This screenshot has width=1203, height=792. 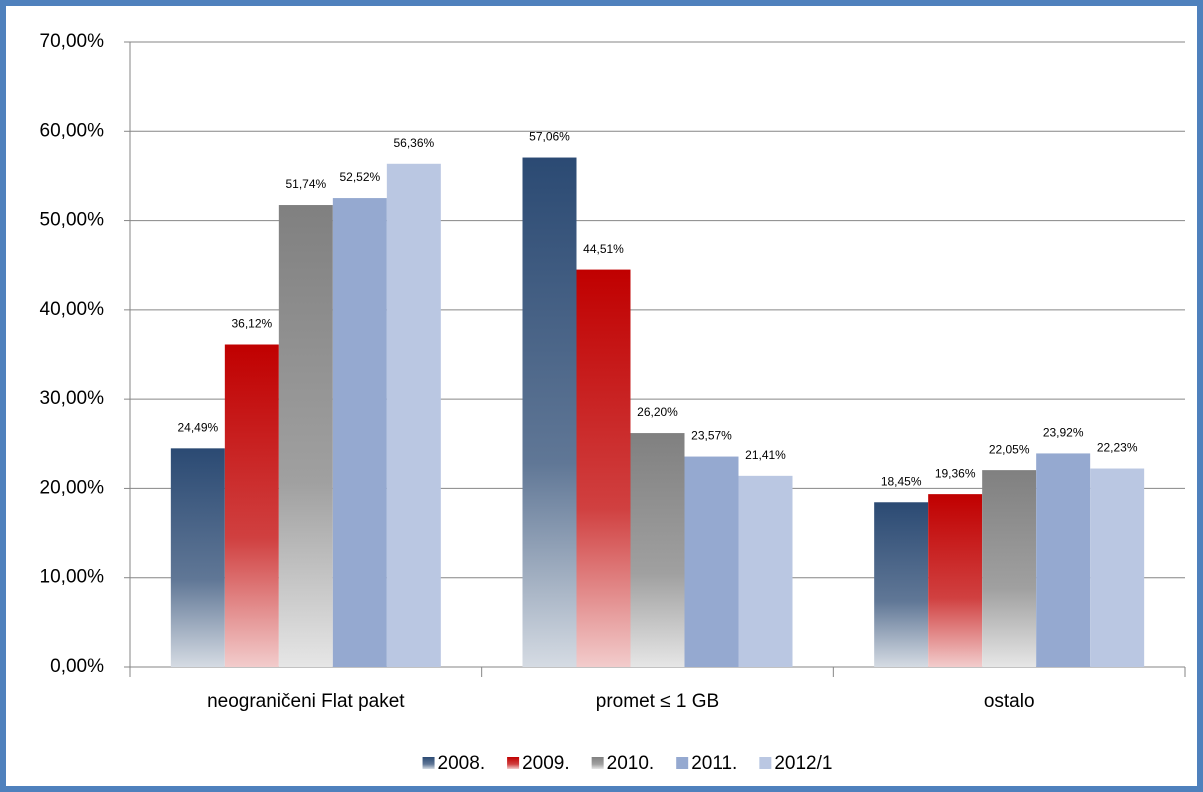 What do you see at coordinates (657, 412) in the screenshot?
I see `value-label: 26,20%` at bounding box center [657, 412].